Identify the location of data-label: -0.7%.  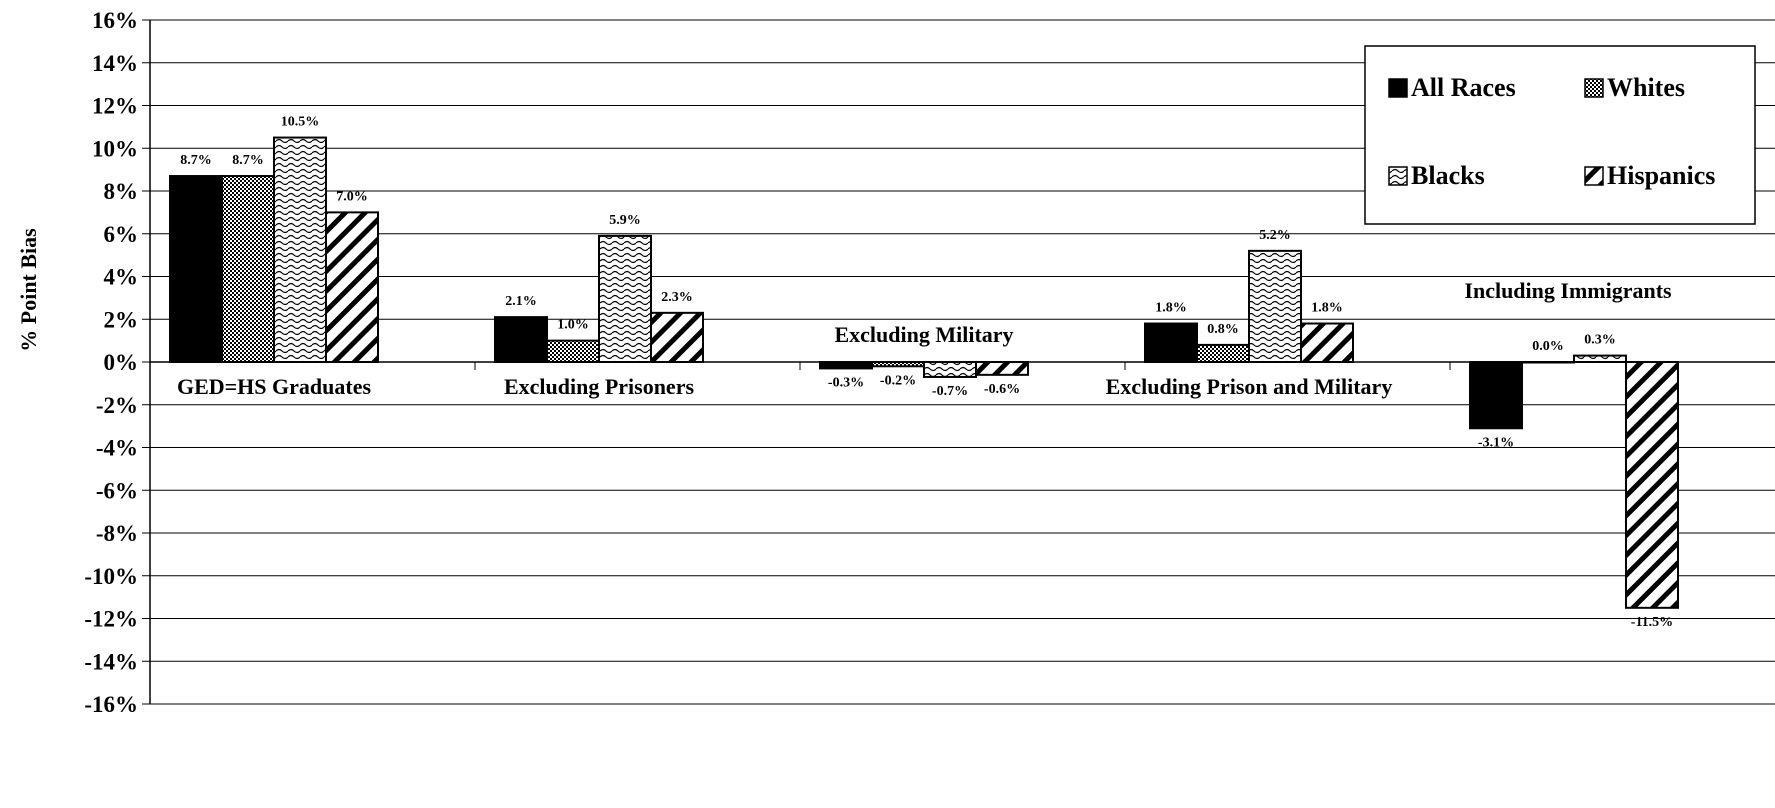
(950, 391).